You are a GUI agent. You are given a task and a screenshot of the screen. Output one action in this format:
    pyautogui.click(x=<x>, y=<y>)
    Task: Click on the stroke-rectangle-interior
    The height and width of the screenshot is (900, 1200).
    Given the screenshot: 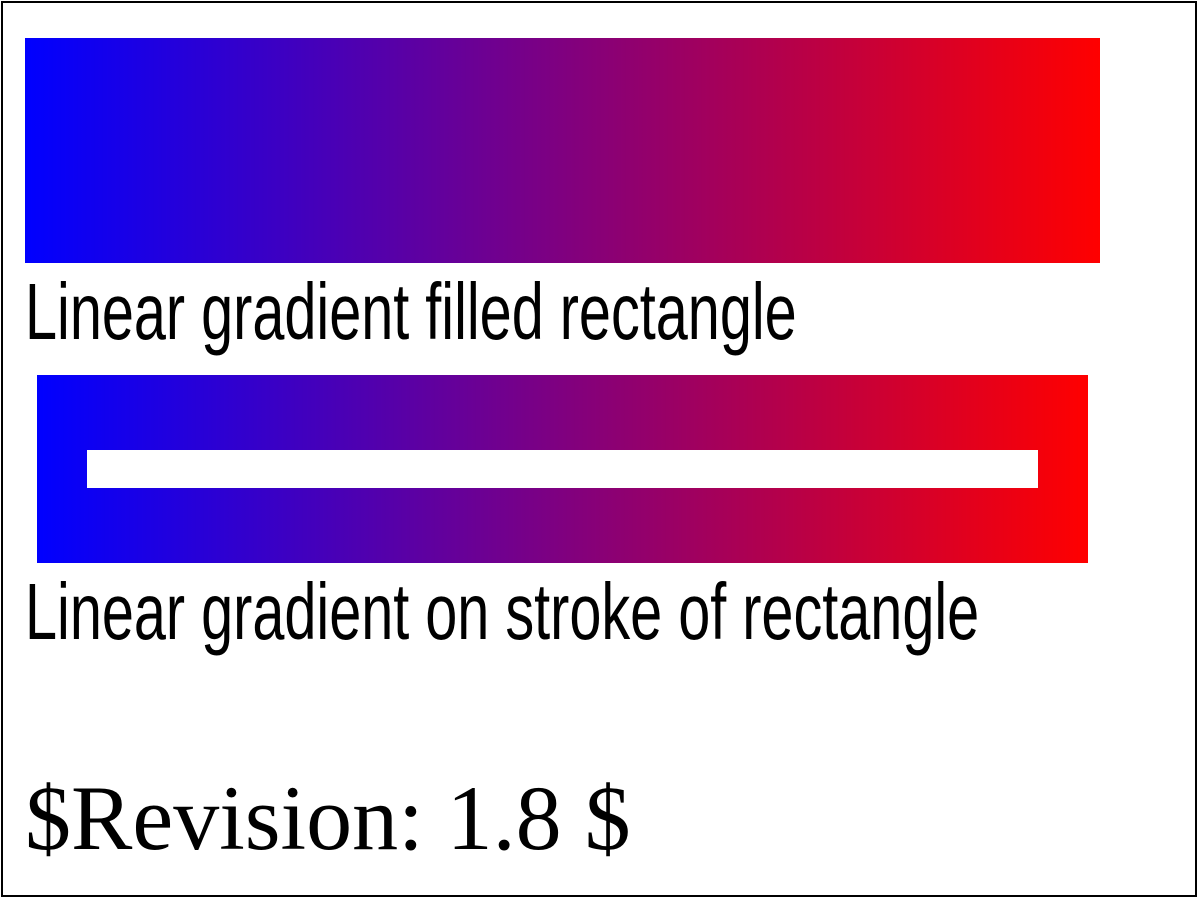 What is the action you would take?
    pyautogui.click(x=562, y=469)
    